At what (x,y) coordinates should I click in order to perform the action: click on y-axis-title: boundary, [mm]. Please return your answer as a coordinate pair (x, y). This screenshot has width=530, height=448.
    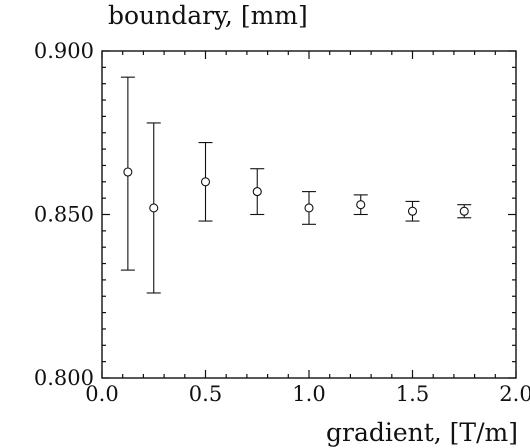
    Looking at the image, I should click on (208, 15).